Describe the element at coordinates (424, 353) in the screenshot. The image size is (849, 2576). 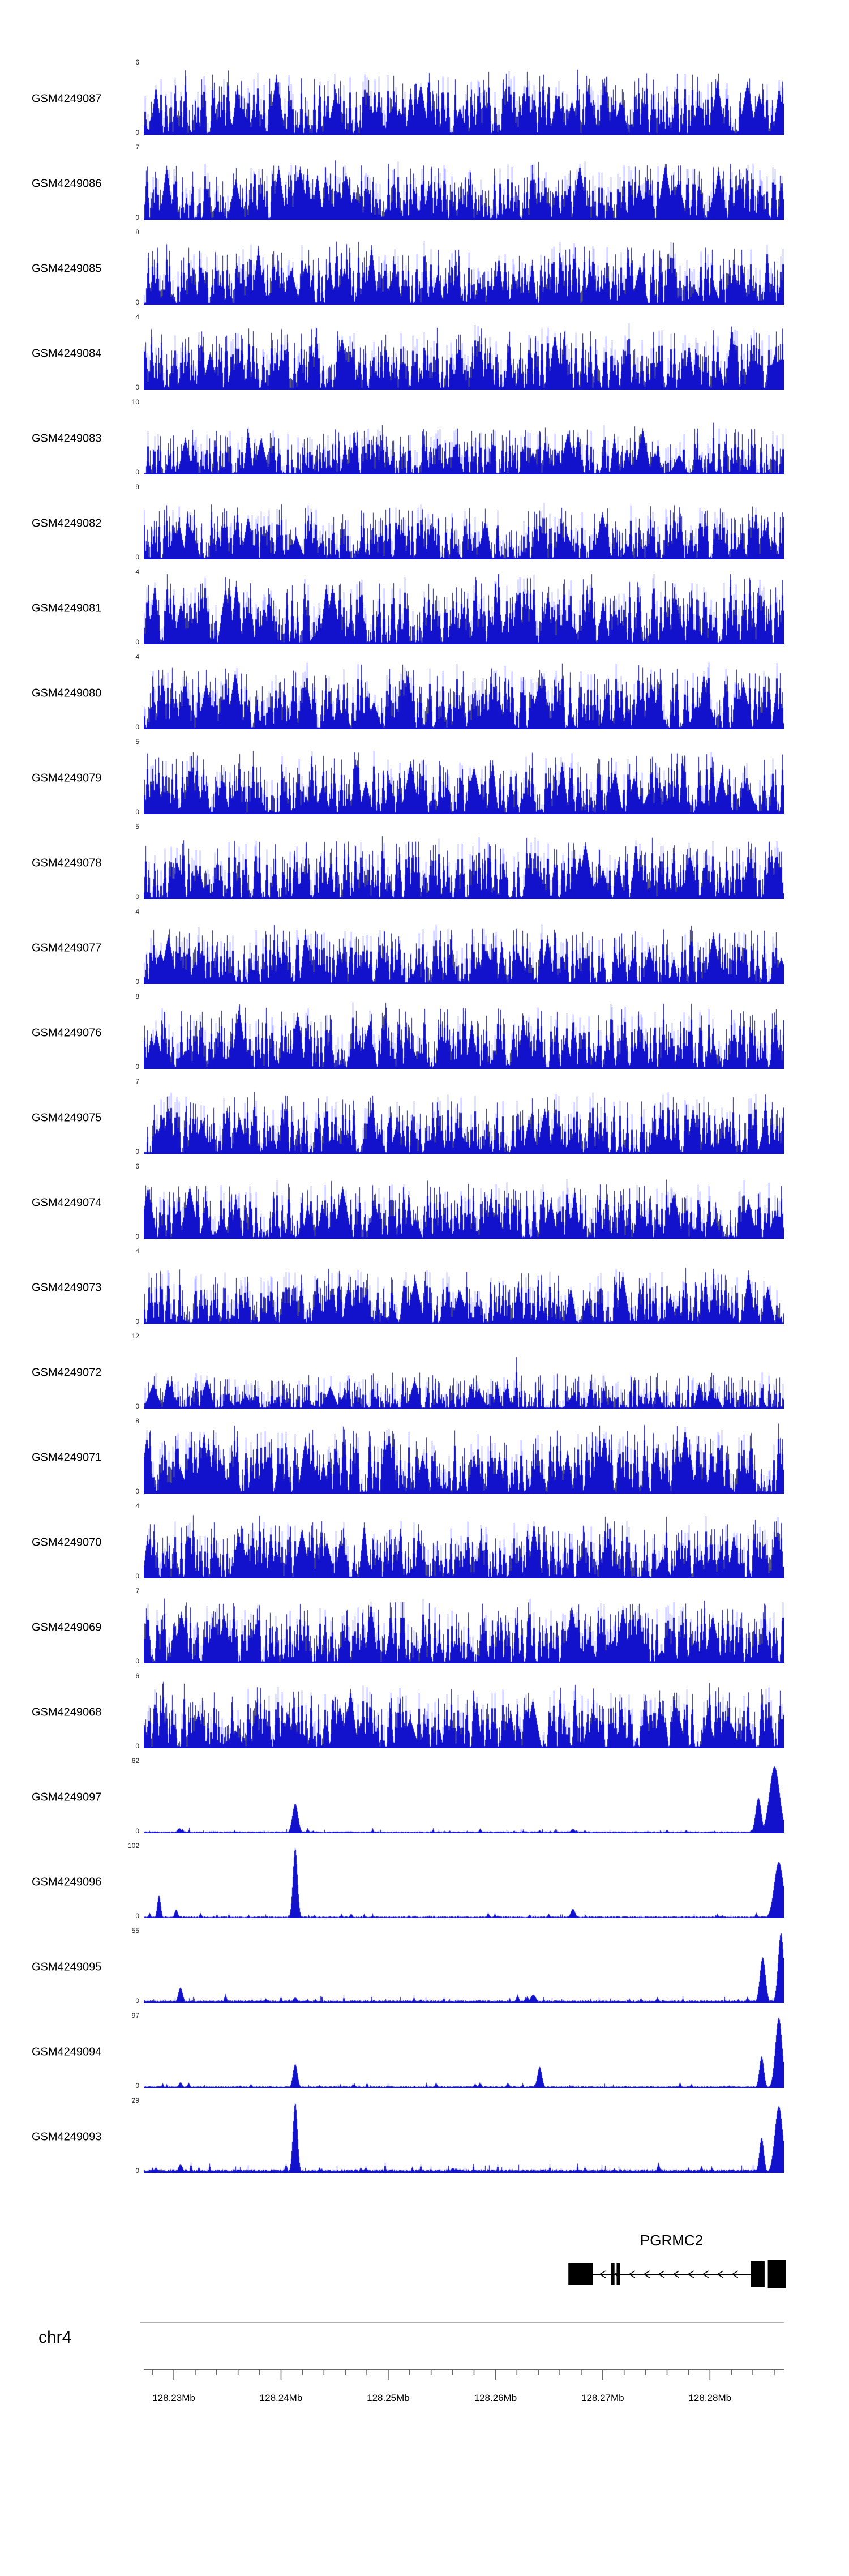
I see `track-row: GSM4249084 4 0` at that location.